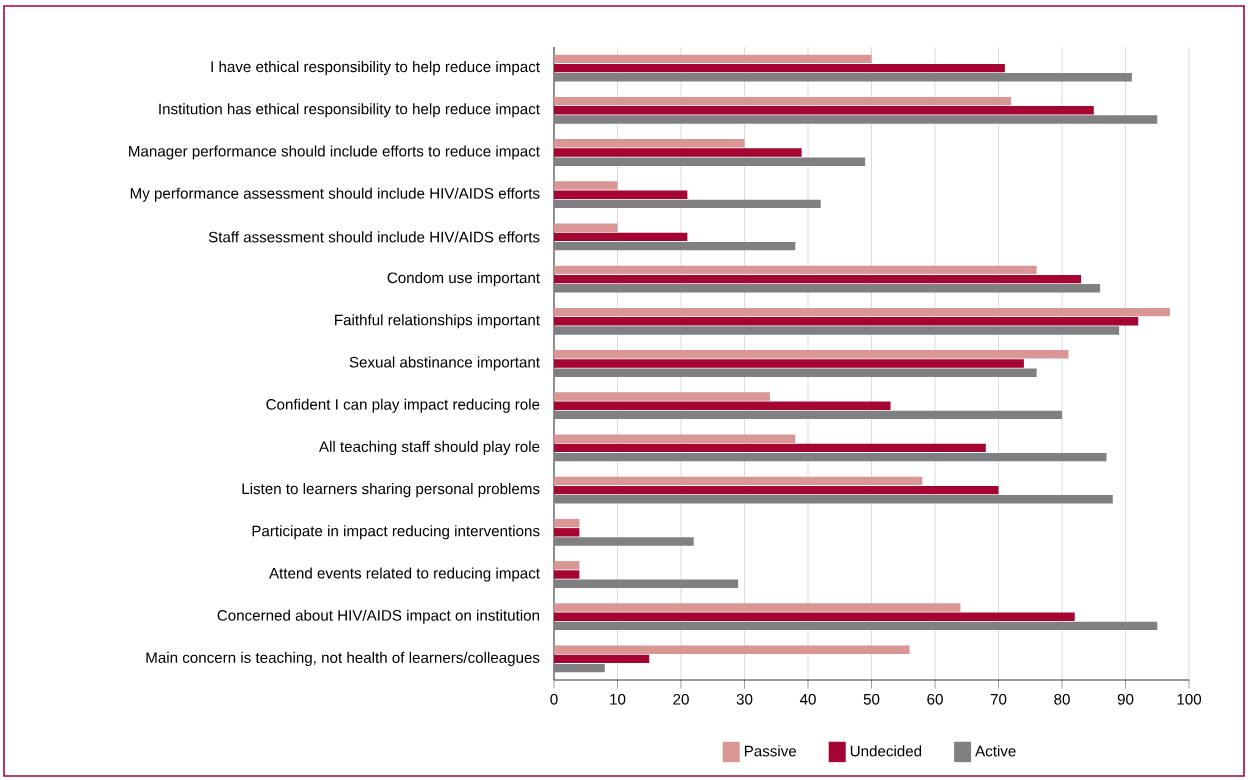  Describe the element at coordinates (349, 110) in the screenshot. I see `y-tick-label: Institution has ethical responsibility to help reduce impact` at that location.